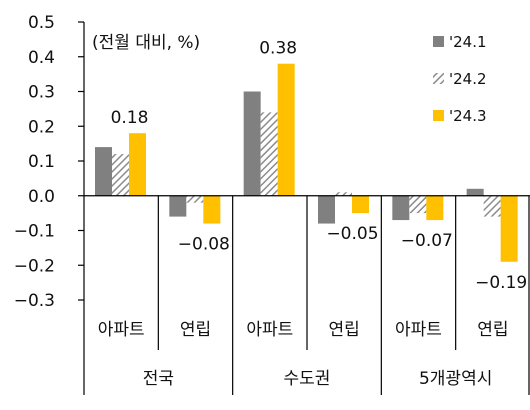 The height and width of the screenshot is (410, 530). Describe the element at coordinates (34, 232) in the screenshot. I see `y-tick-label: −0.1` at that location.